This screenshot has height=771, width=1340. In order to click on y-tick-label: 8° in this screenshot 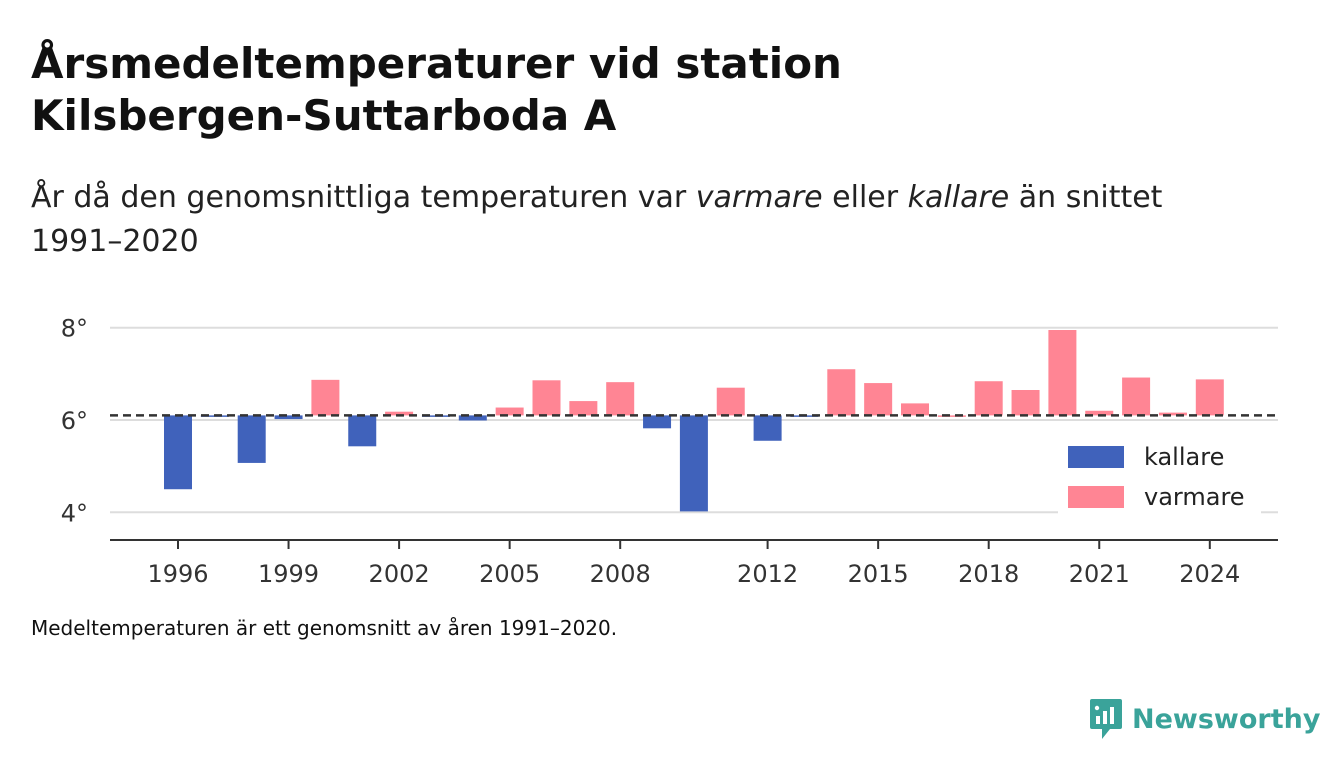, I will do `click(74, 329)`.